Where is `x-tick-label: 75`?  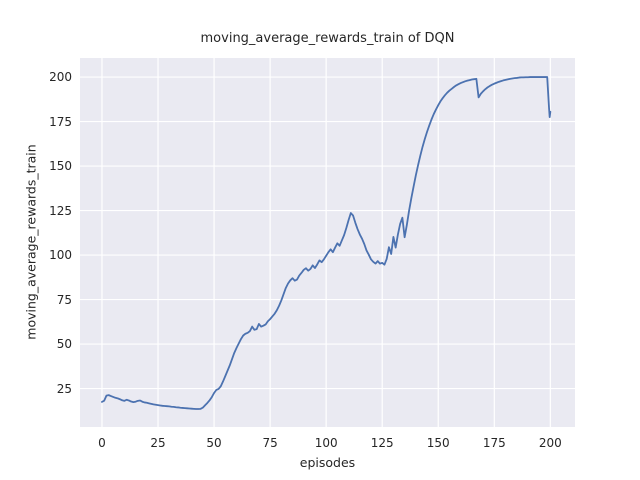
x-tick-label: 75 is located at coordinates (270, 443).